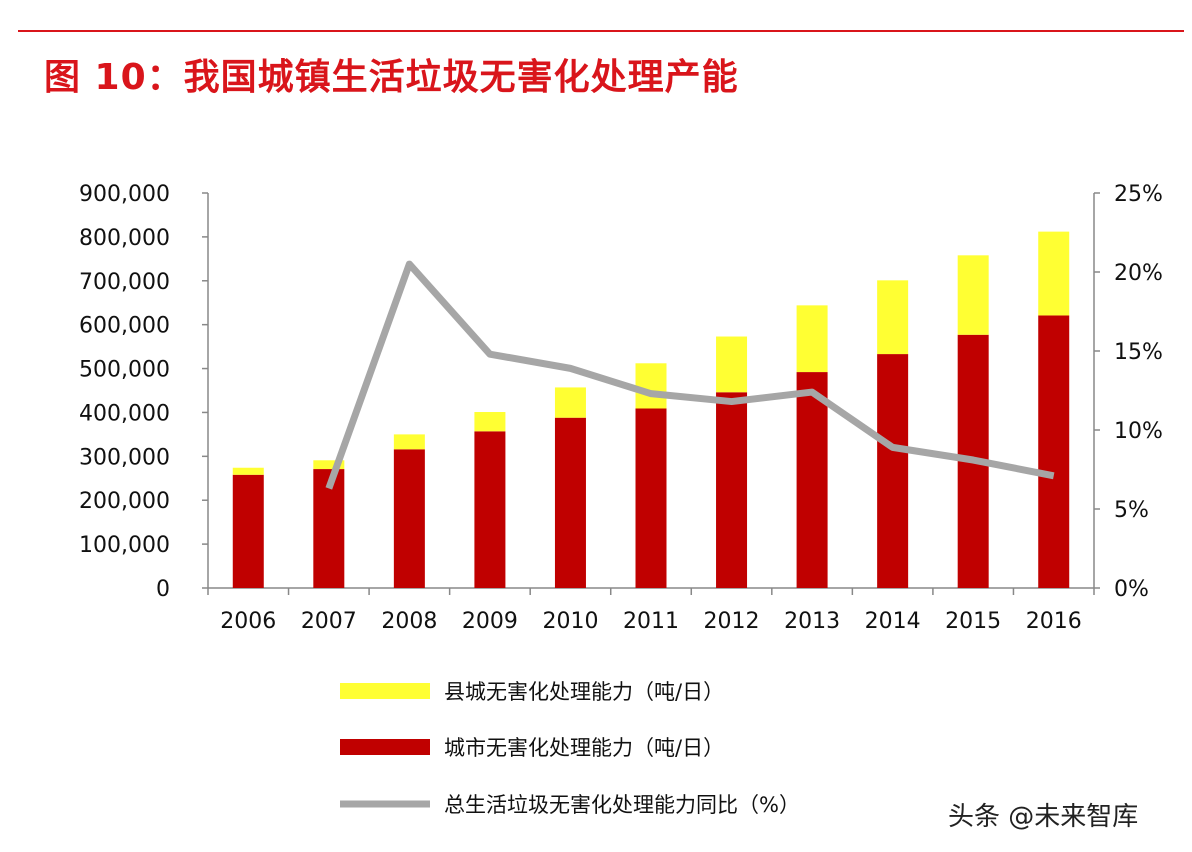 The width and height of the screenshot is (1192, 852). What do you see at coordinates (601, 31) in the screenshot?
I see `top-rule` at bounding box center [601, 31].